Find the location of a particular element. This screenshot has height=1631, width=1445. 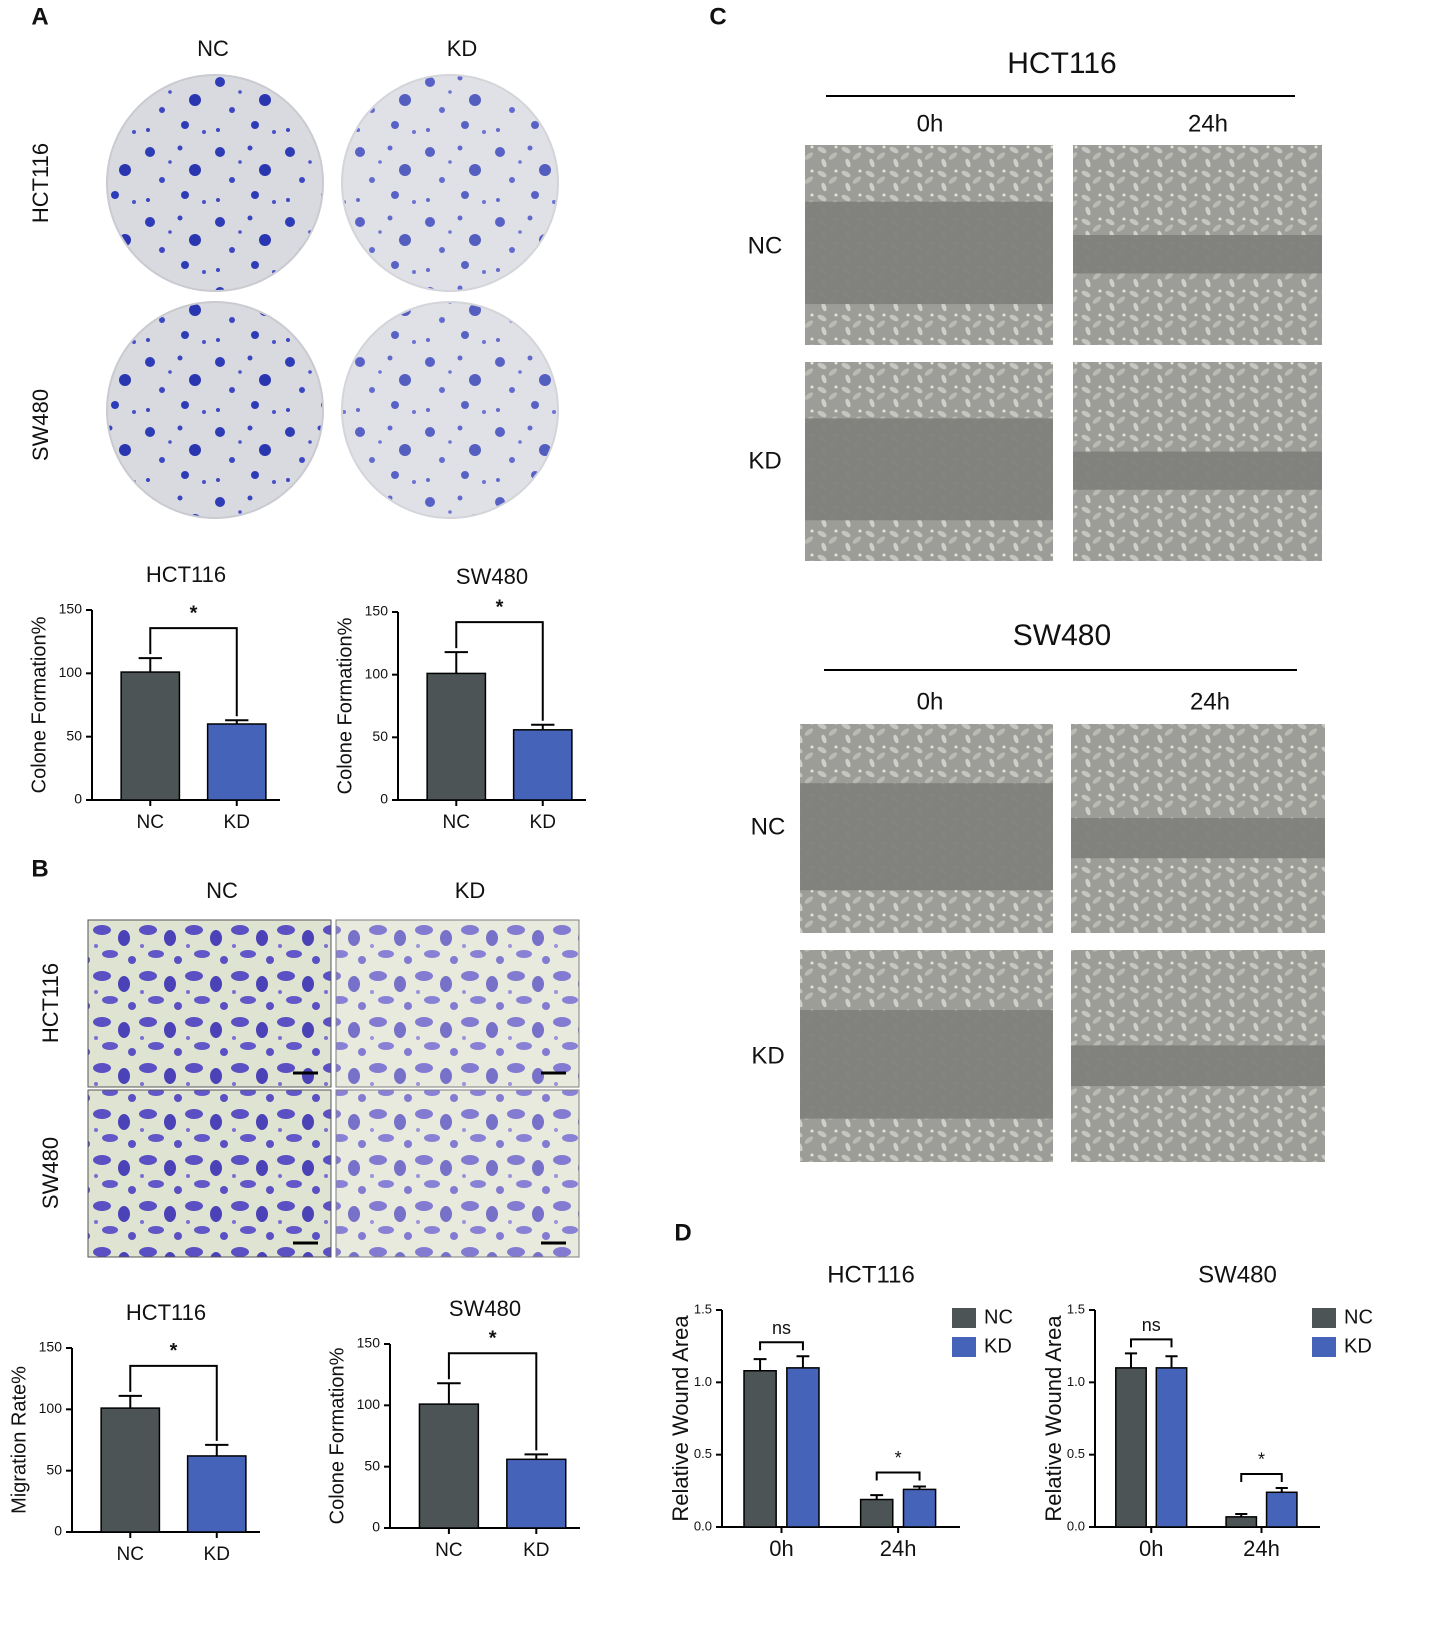

y-axis-label: Migration Rate% is located at coordinates (19, 1440).